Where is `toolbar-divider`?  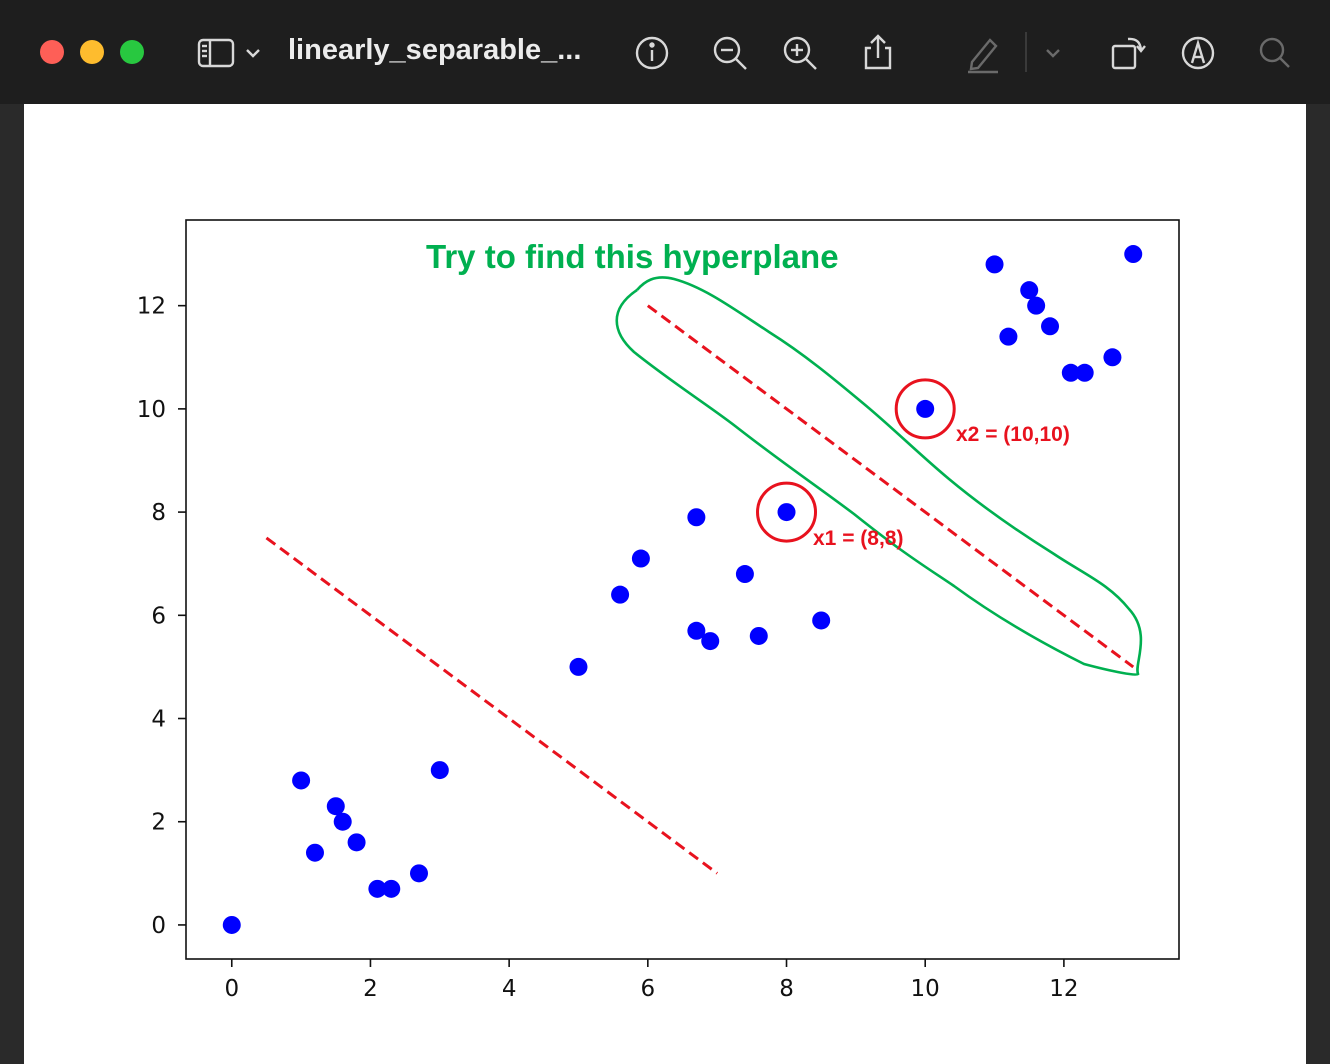 toolbar-divider is located at coordinates (1026, 52).